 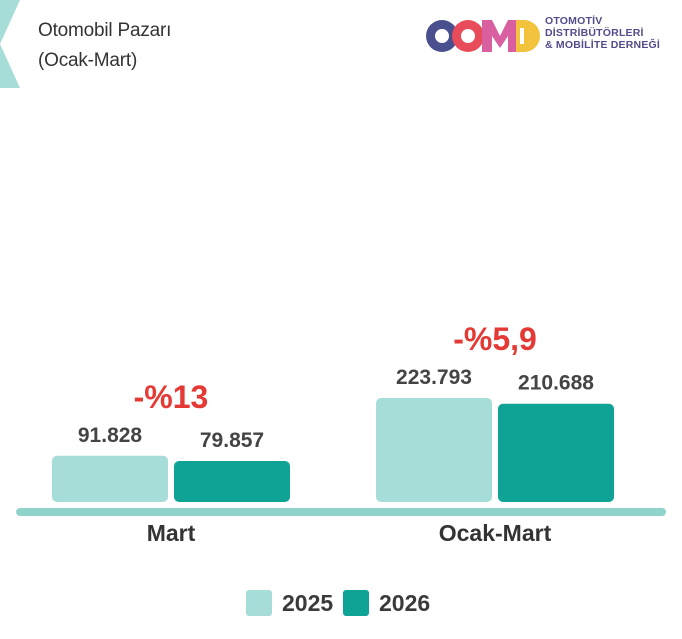 What do you see at coordinates (171, 397) in the screenshot?
I see `change-label-mart: -%13` at bounding box center [171, 397].